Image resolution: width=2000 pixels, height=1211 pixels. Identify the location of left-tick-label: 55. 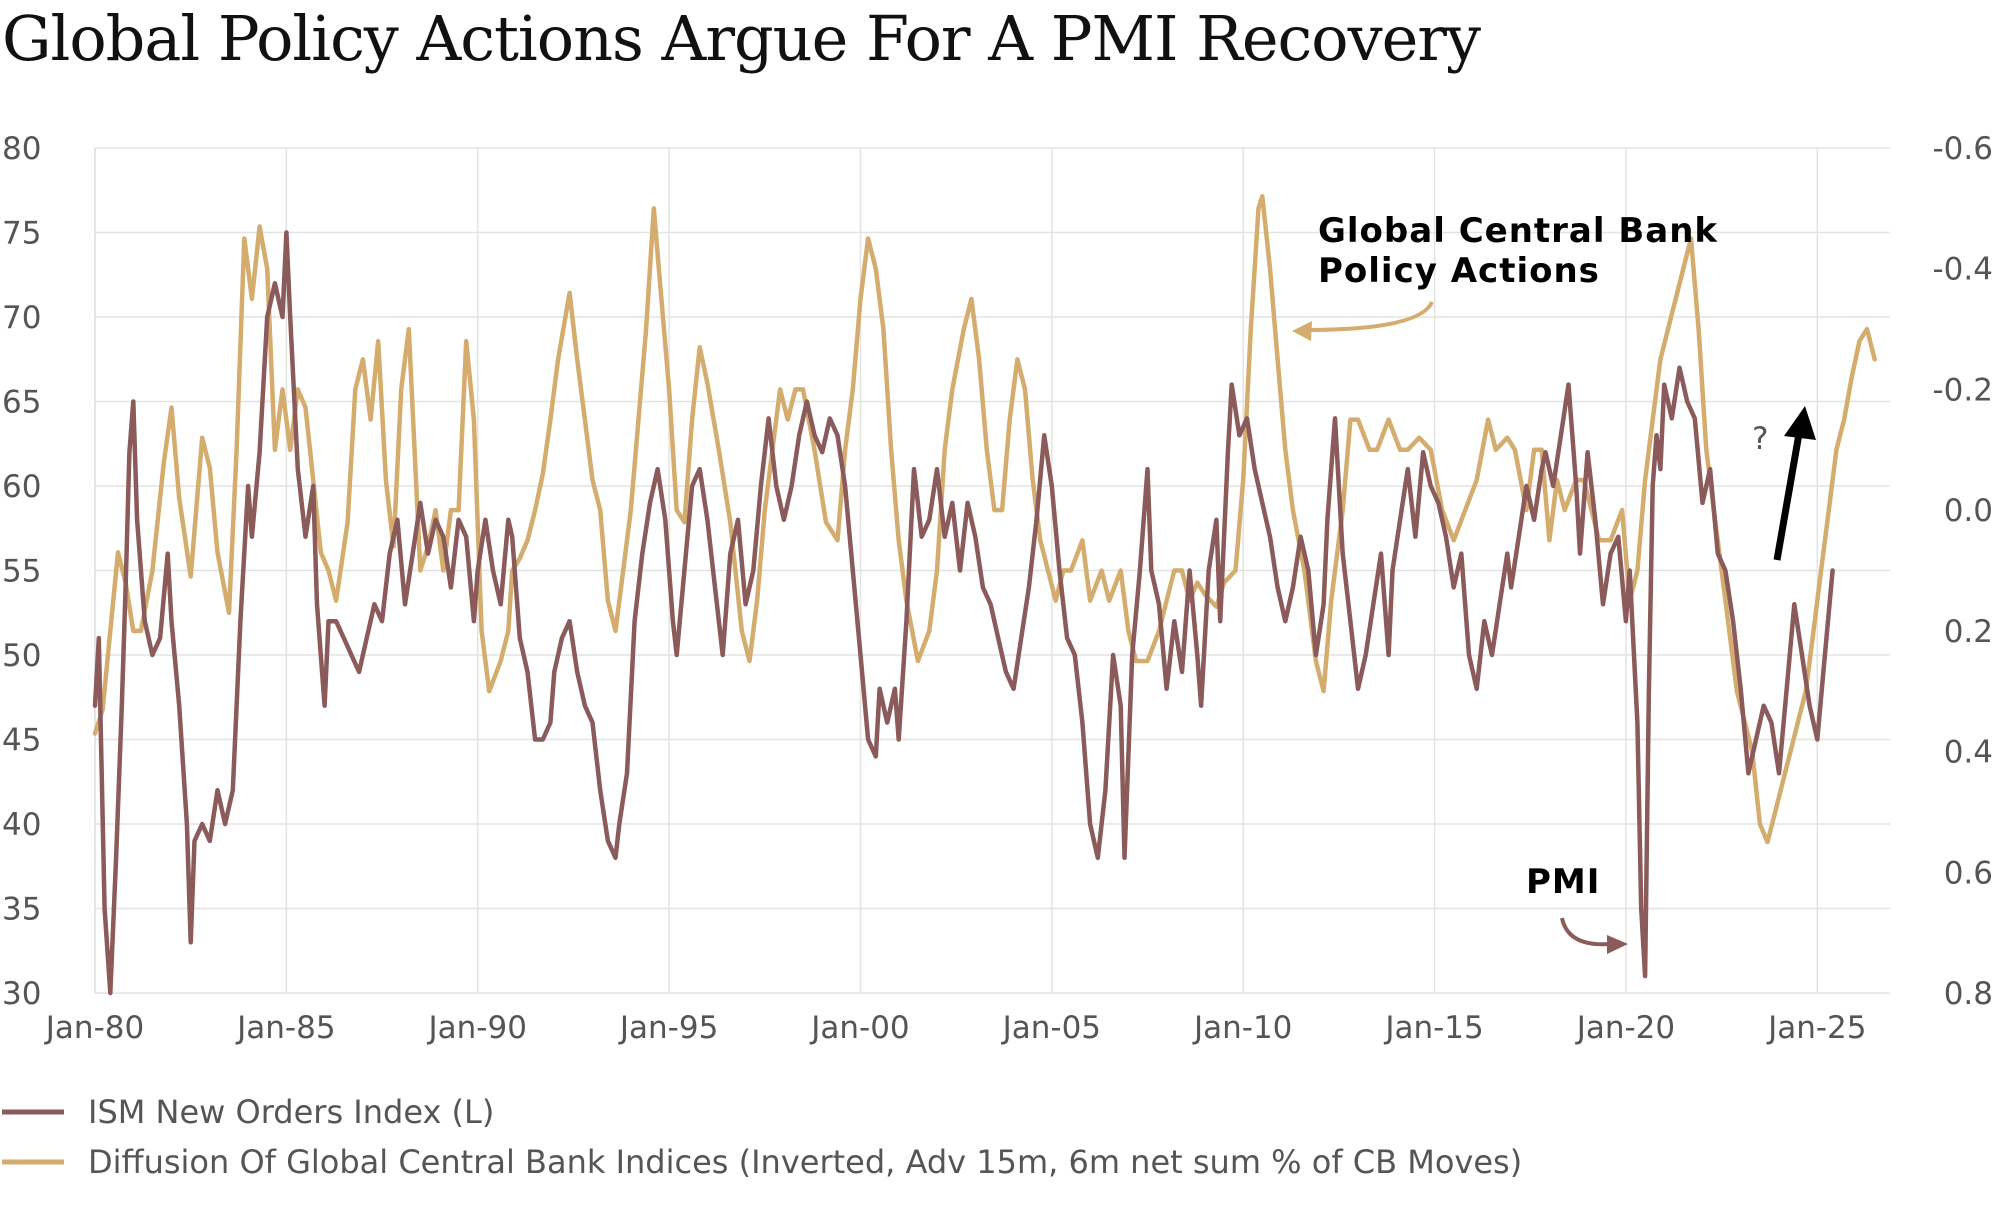
(21, 572).